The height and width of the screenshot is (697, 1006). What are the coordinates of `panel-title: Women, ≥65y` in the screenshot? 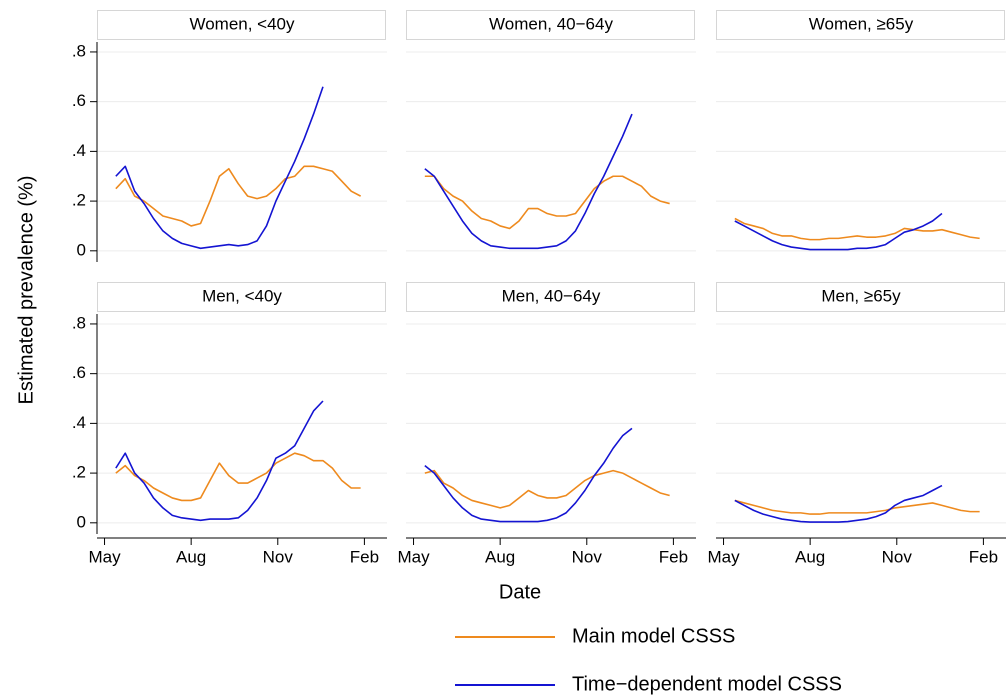 It's located at (861, 23).